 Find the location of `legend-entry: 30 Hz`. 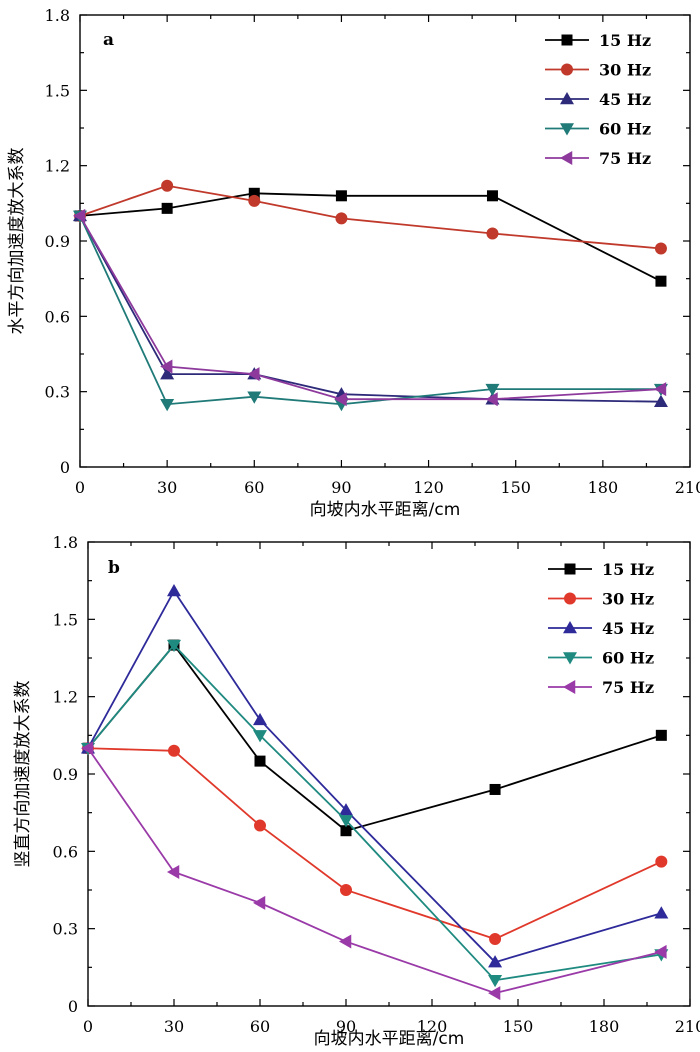

legend-entry: 30 Hz is located at coordinates (625, 70).